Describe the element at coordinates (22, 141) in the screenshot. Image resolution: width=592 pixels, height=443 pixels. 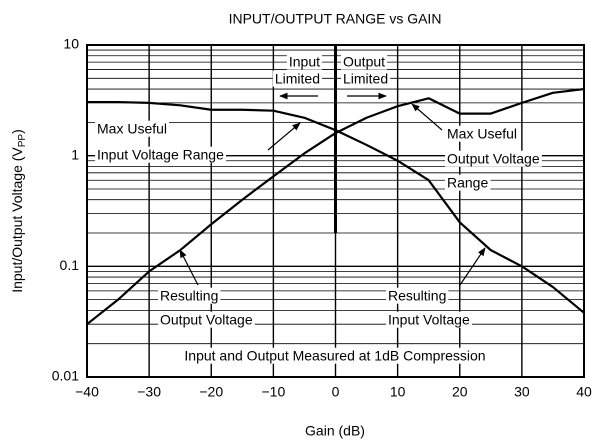
I see `y-label-sub: PP` at that location.